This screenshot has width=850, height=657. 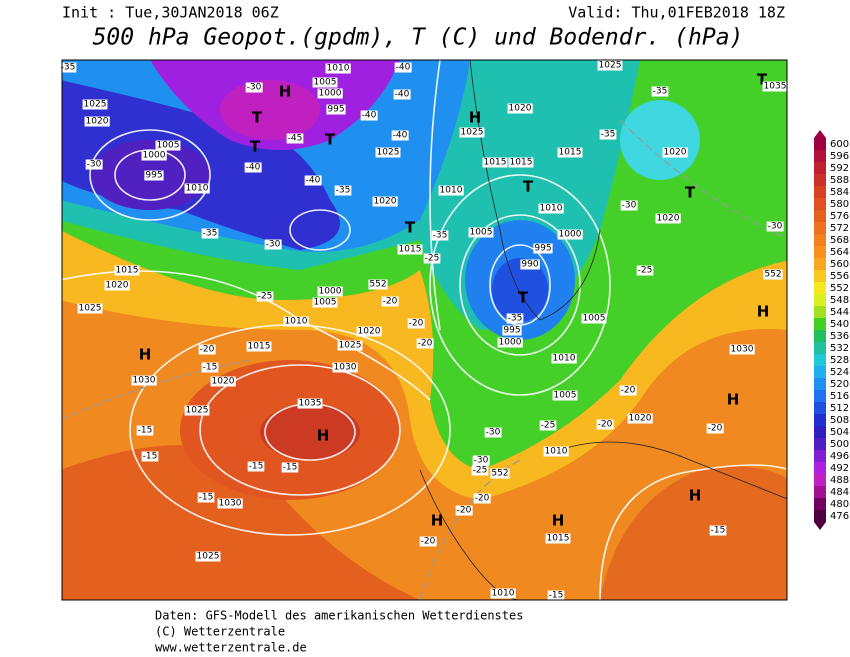 What do you see at coordinates (839, 204) in the screenshot?
I see `colorbar-label: 580` at bounding box center [839, 204].